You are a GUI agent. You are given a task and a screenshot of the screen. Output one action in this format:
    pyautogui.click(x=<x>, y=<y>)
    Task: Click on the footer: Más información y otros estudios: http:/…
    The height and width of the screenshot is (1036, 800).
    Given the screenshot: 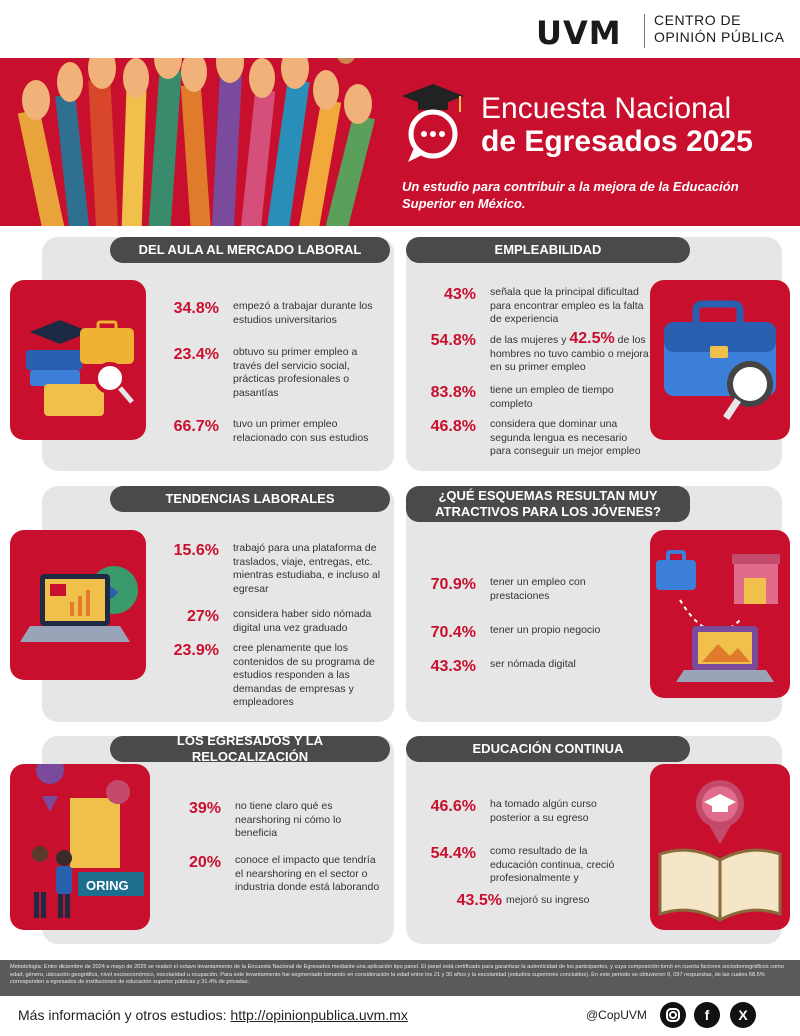 What is the action you would take?
    pyautogui.click(x=400, y=1015)
    